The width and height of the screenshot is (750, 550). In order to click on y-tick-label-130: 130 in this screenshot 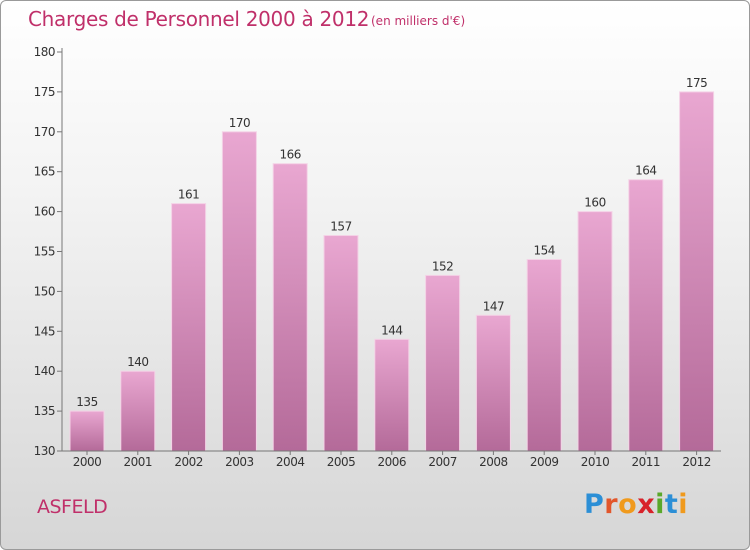, I will do `click(44, 451)`.